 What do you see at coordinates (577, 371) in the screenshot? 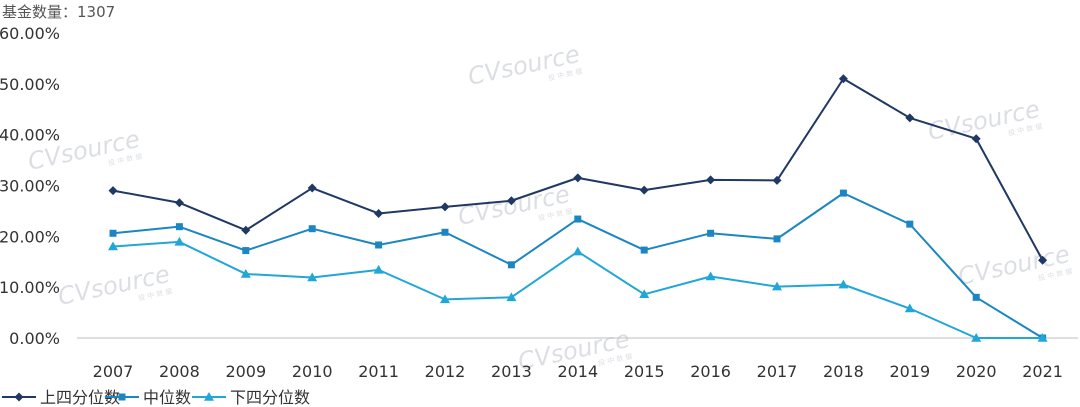
I see `x-tick-label: 2014` at bounding box center [577, 371].